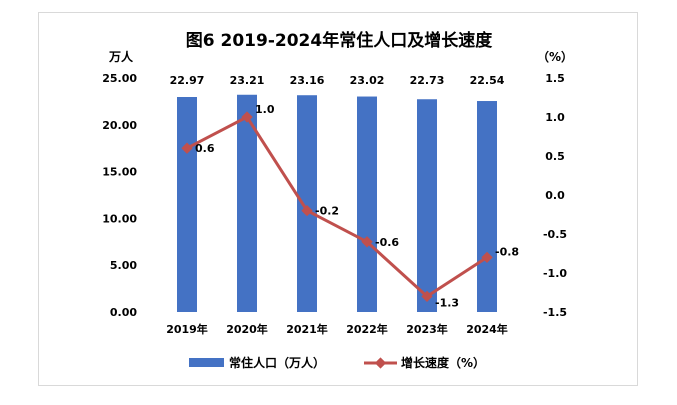  I want to click on right-axis-tick: 1.0, so click(555, 117).